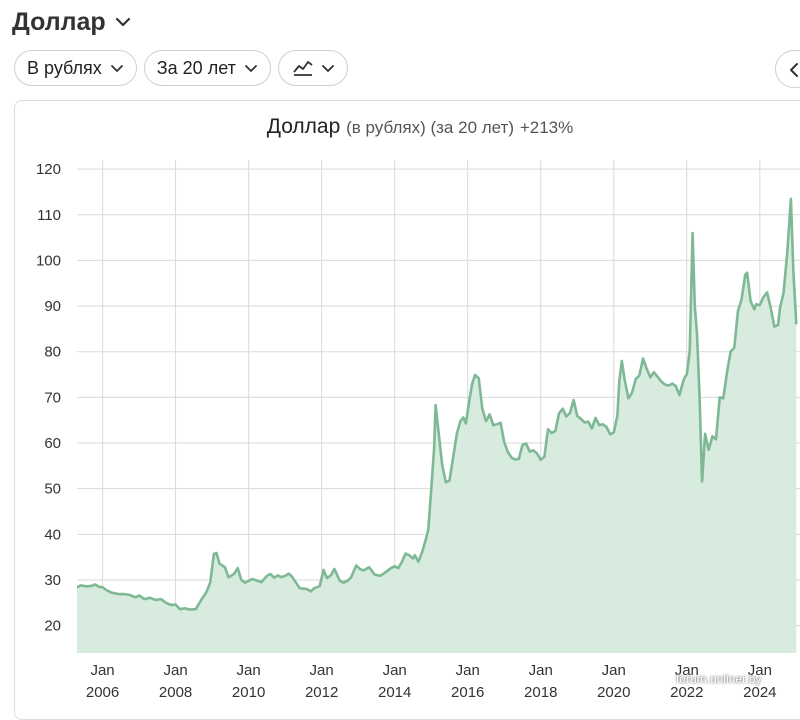 The height and width of the screenshot is (720, 800). I want to click on y-tick-label: 20, so click(52, 626).